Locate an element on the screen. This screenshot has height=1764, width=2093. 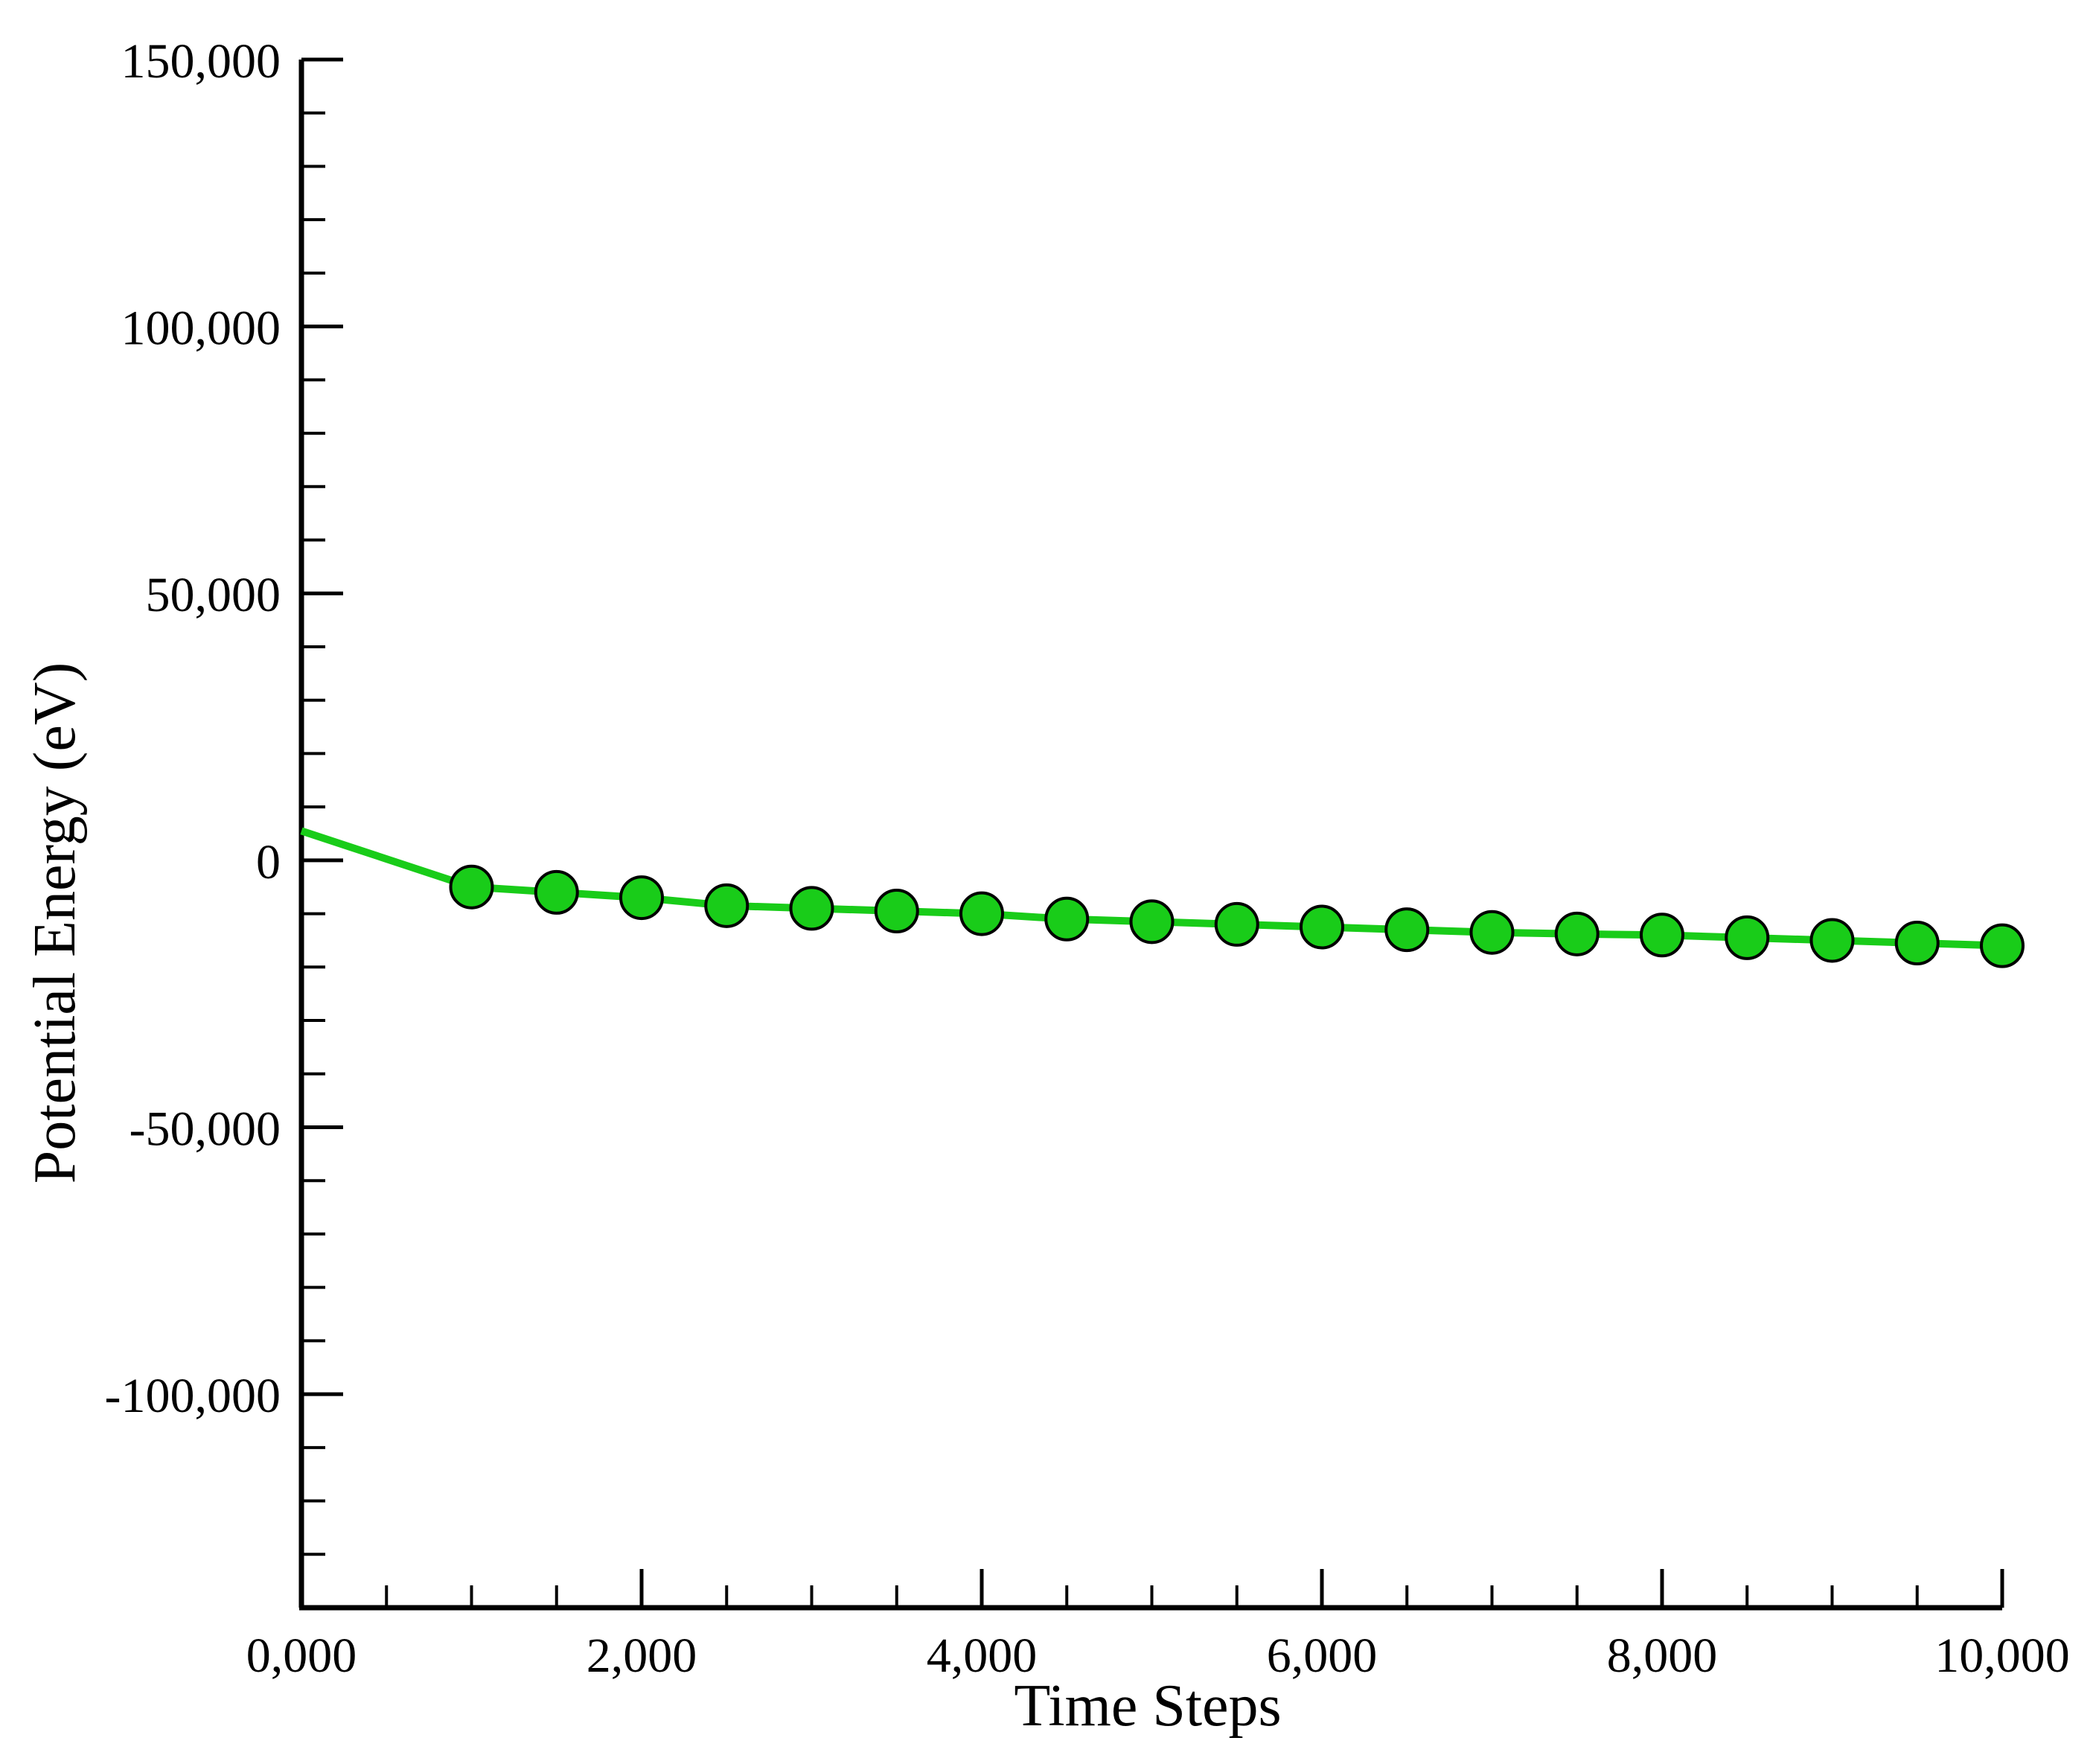
y-tick-label: 100,000 is located at coordinates (201, 328).